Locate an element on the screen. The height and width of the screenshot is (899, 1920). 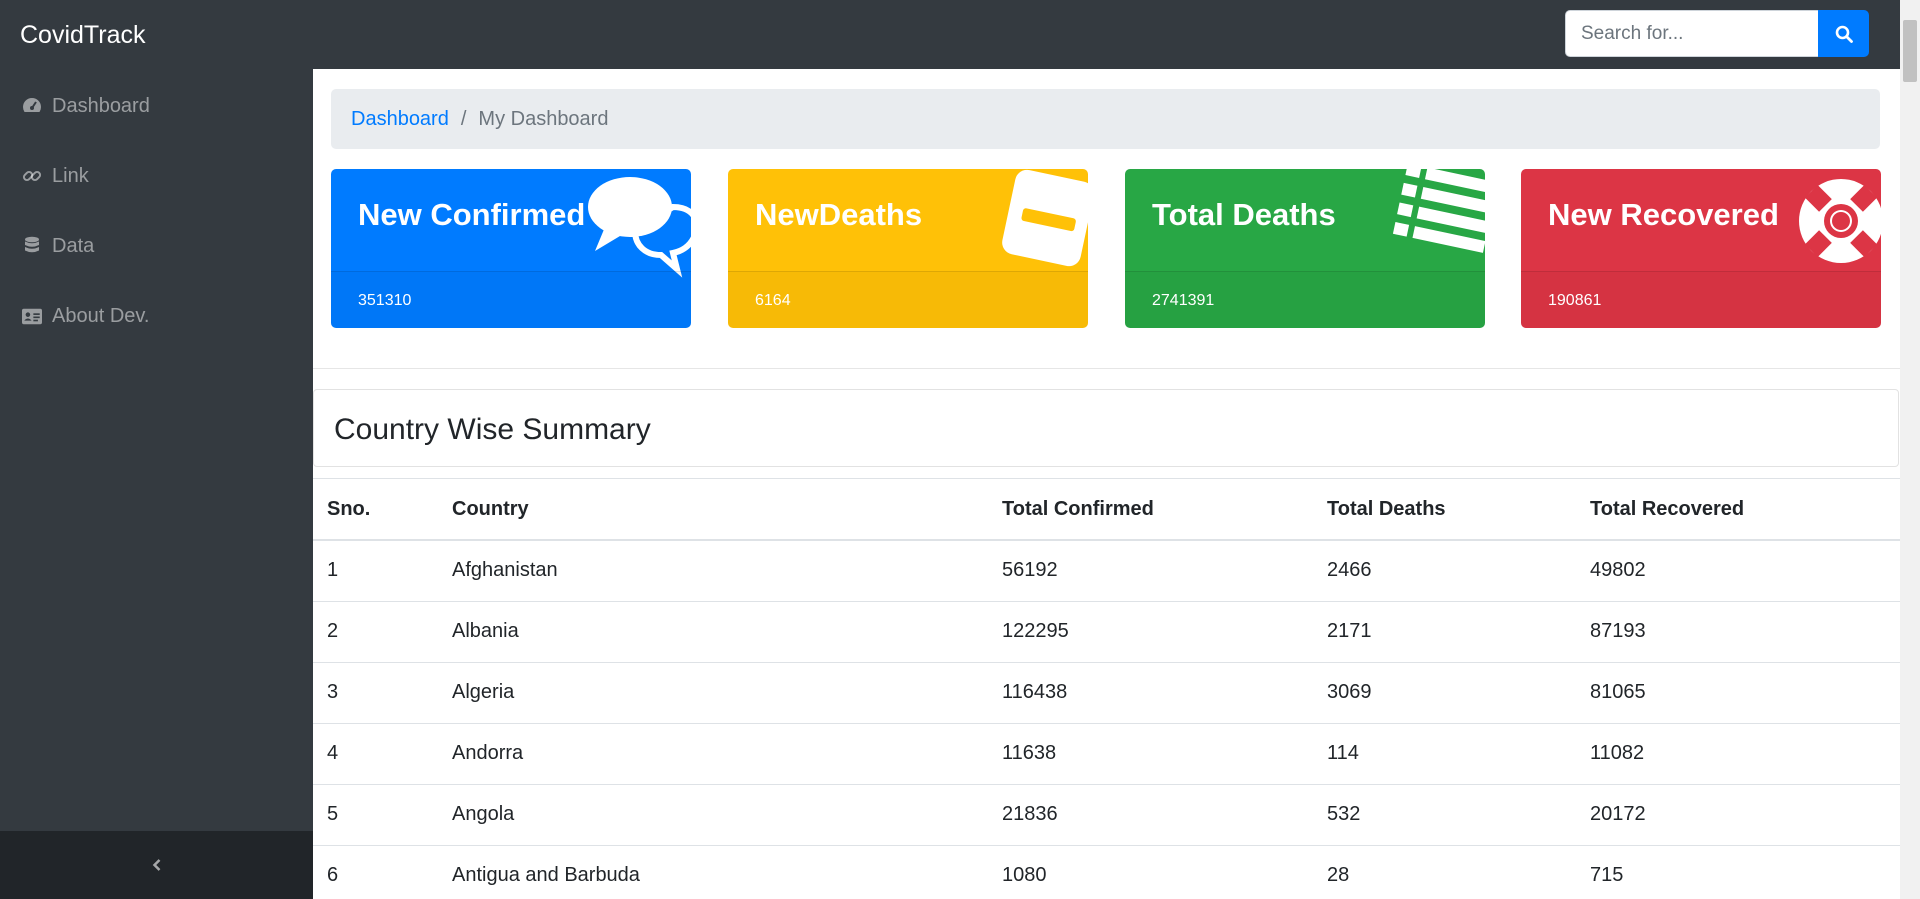
scrollbar-thumb is located at coordinates (1910, 51).